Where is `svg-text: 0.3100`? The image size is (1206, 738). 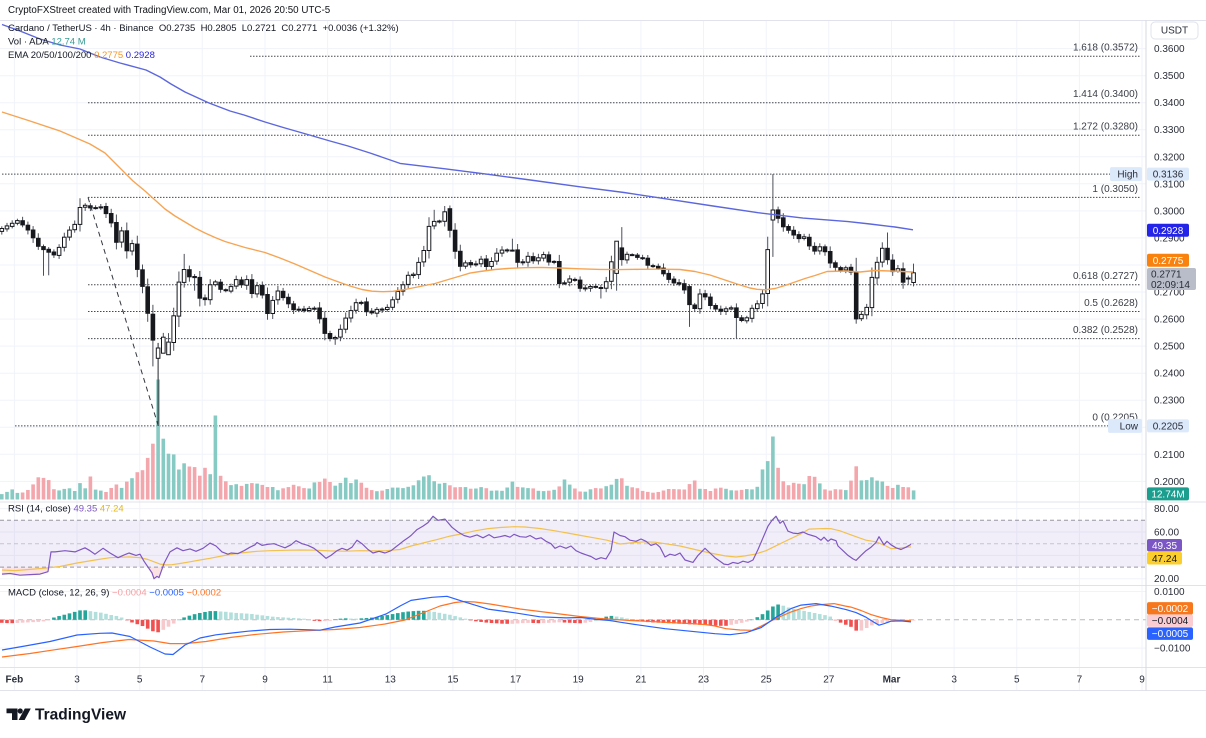 svg-text: 0.3100 is located at coordinates (1169, 184).